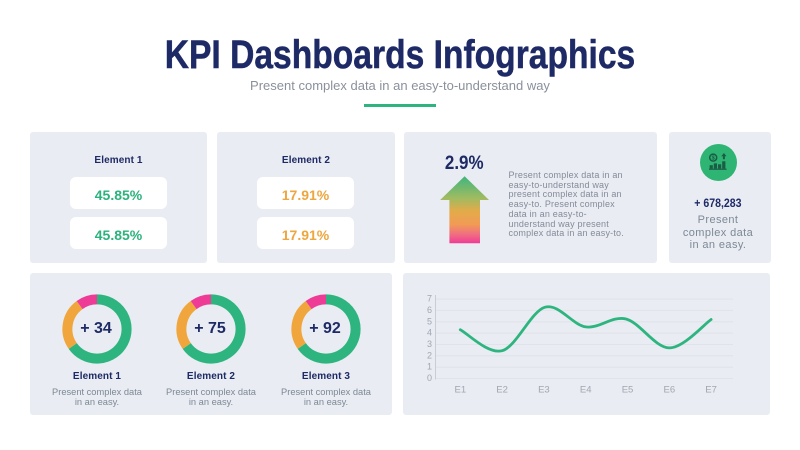 The width and height of the screenshot is (800, 450). What do you see at coordinates (429, 367) in the screenshot?
I see `svg-text: 1` at bounding box center [429, 367].